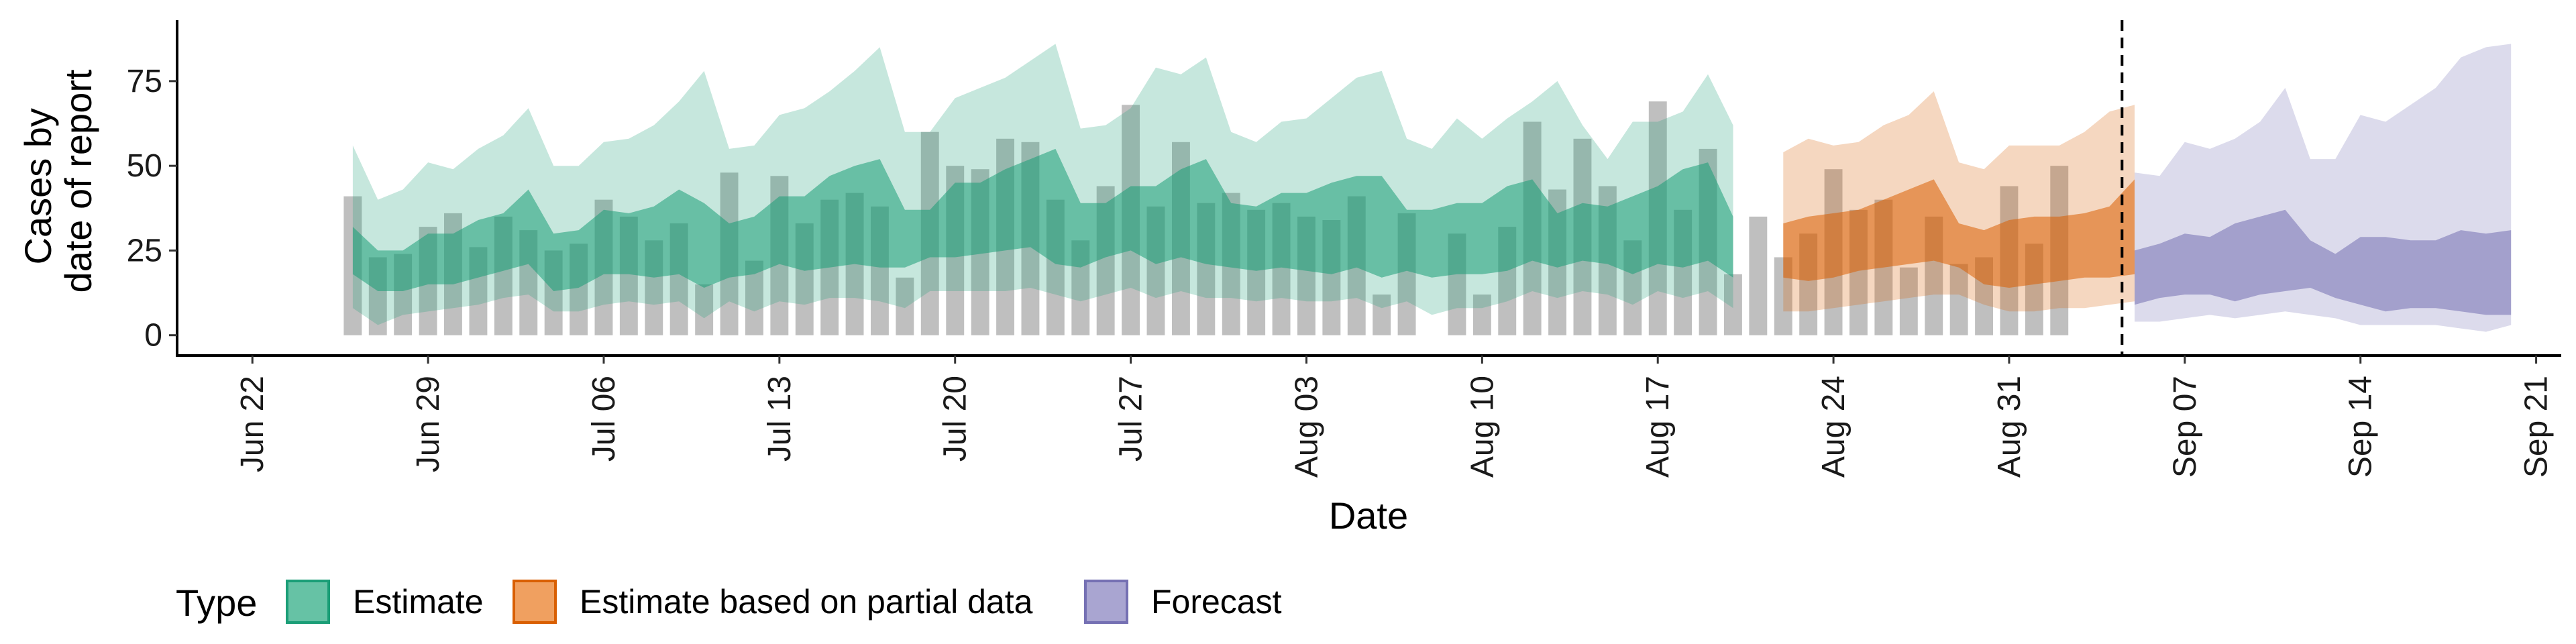 This screenshot has width=2576, height=644. I want to click on x-tick-label: Jul 13, so click(780, 419).